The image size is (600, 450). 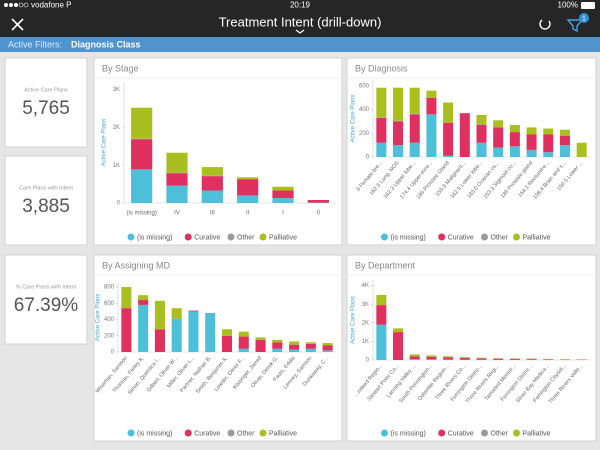 What do you see at coordinates (46, 108) in the screenshot?
I see `kpi-value: 5,765` at bounding box center [46, 108].